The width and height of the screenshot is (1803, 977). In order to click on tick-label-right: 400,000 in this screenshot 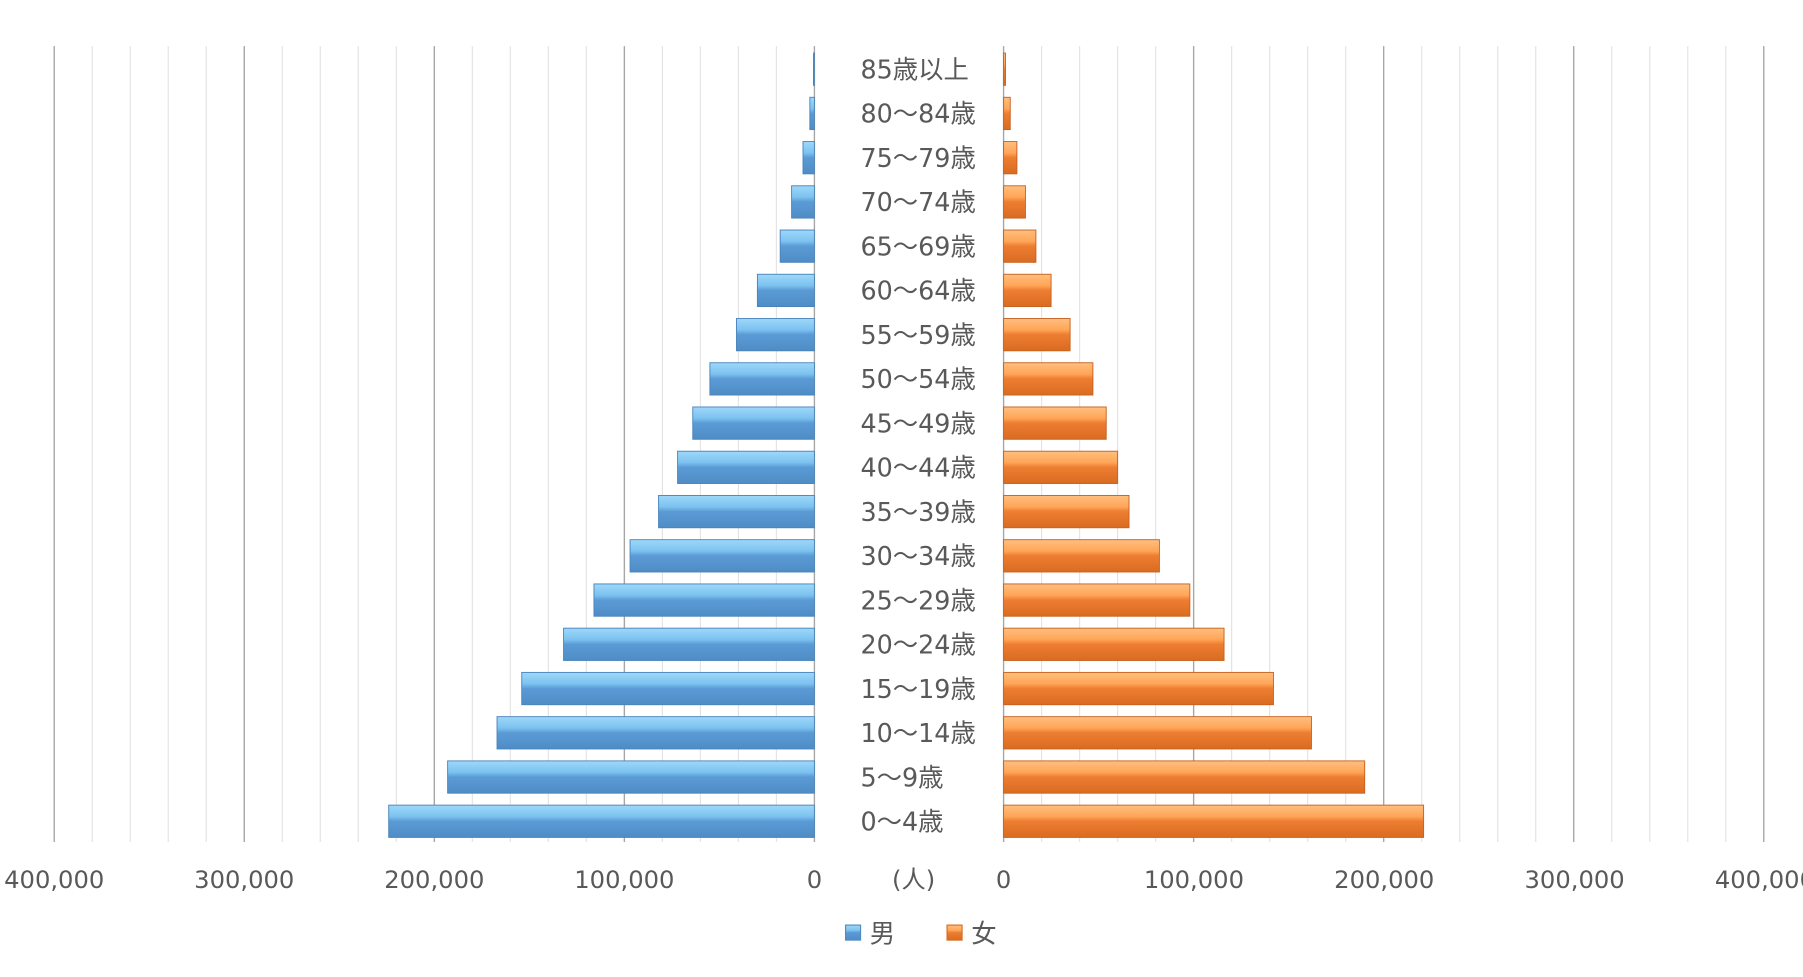, I will do `click(1759, 880)`.